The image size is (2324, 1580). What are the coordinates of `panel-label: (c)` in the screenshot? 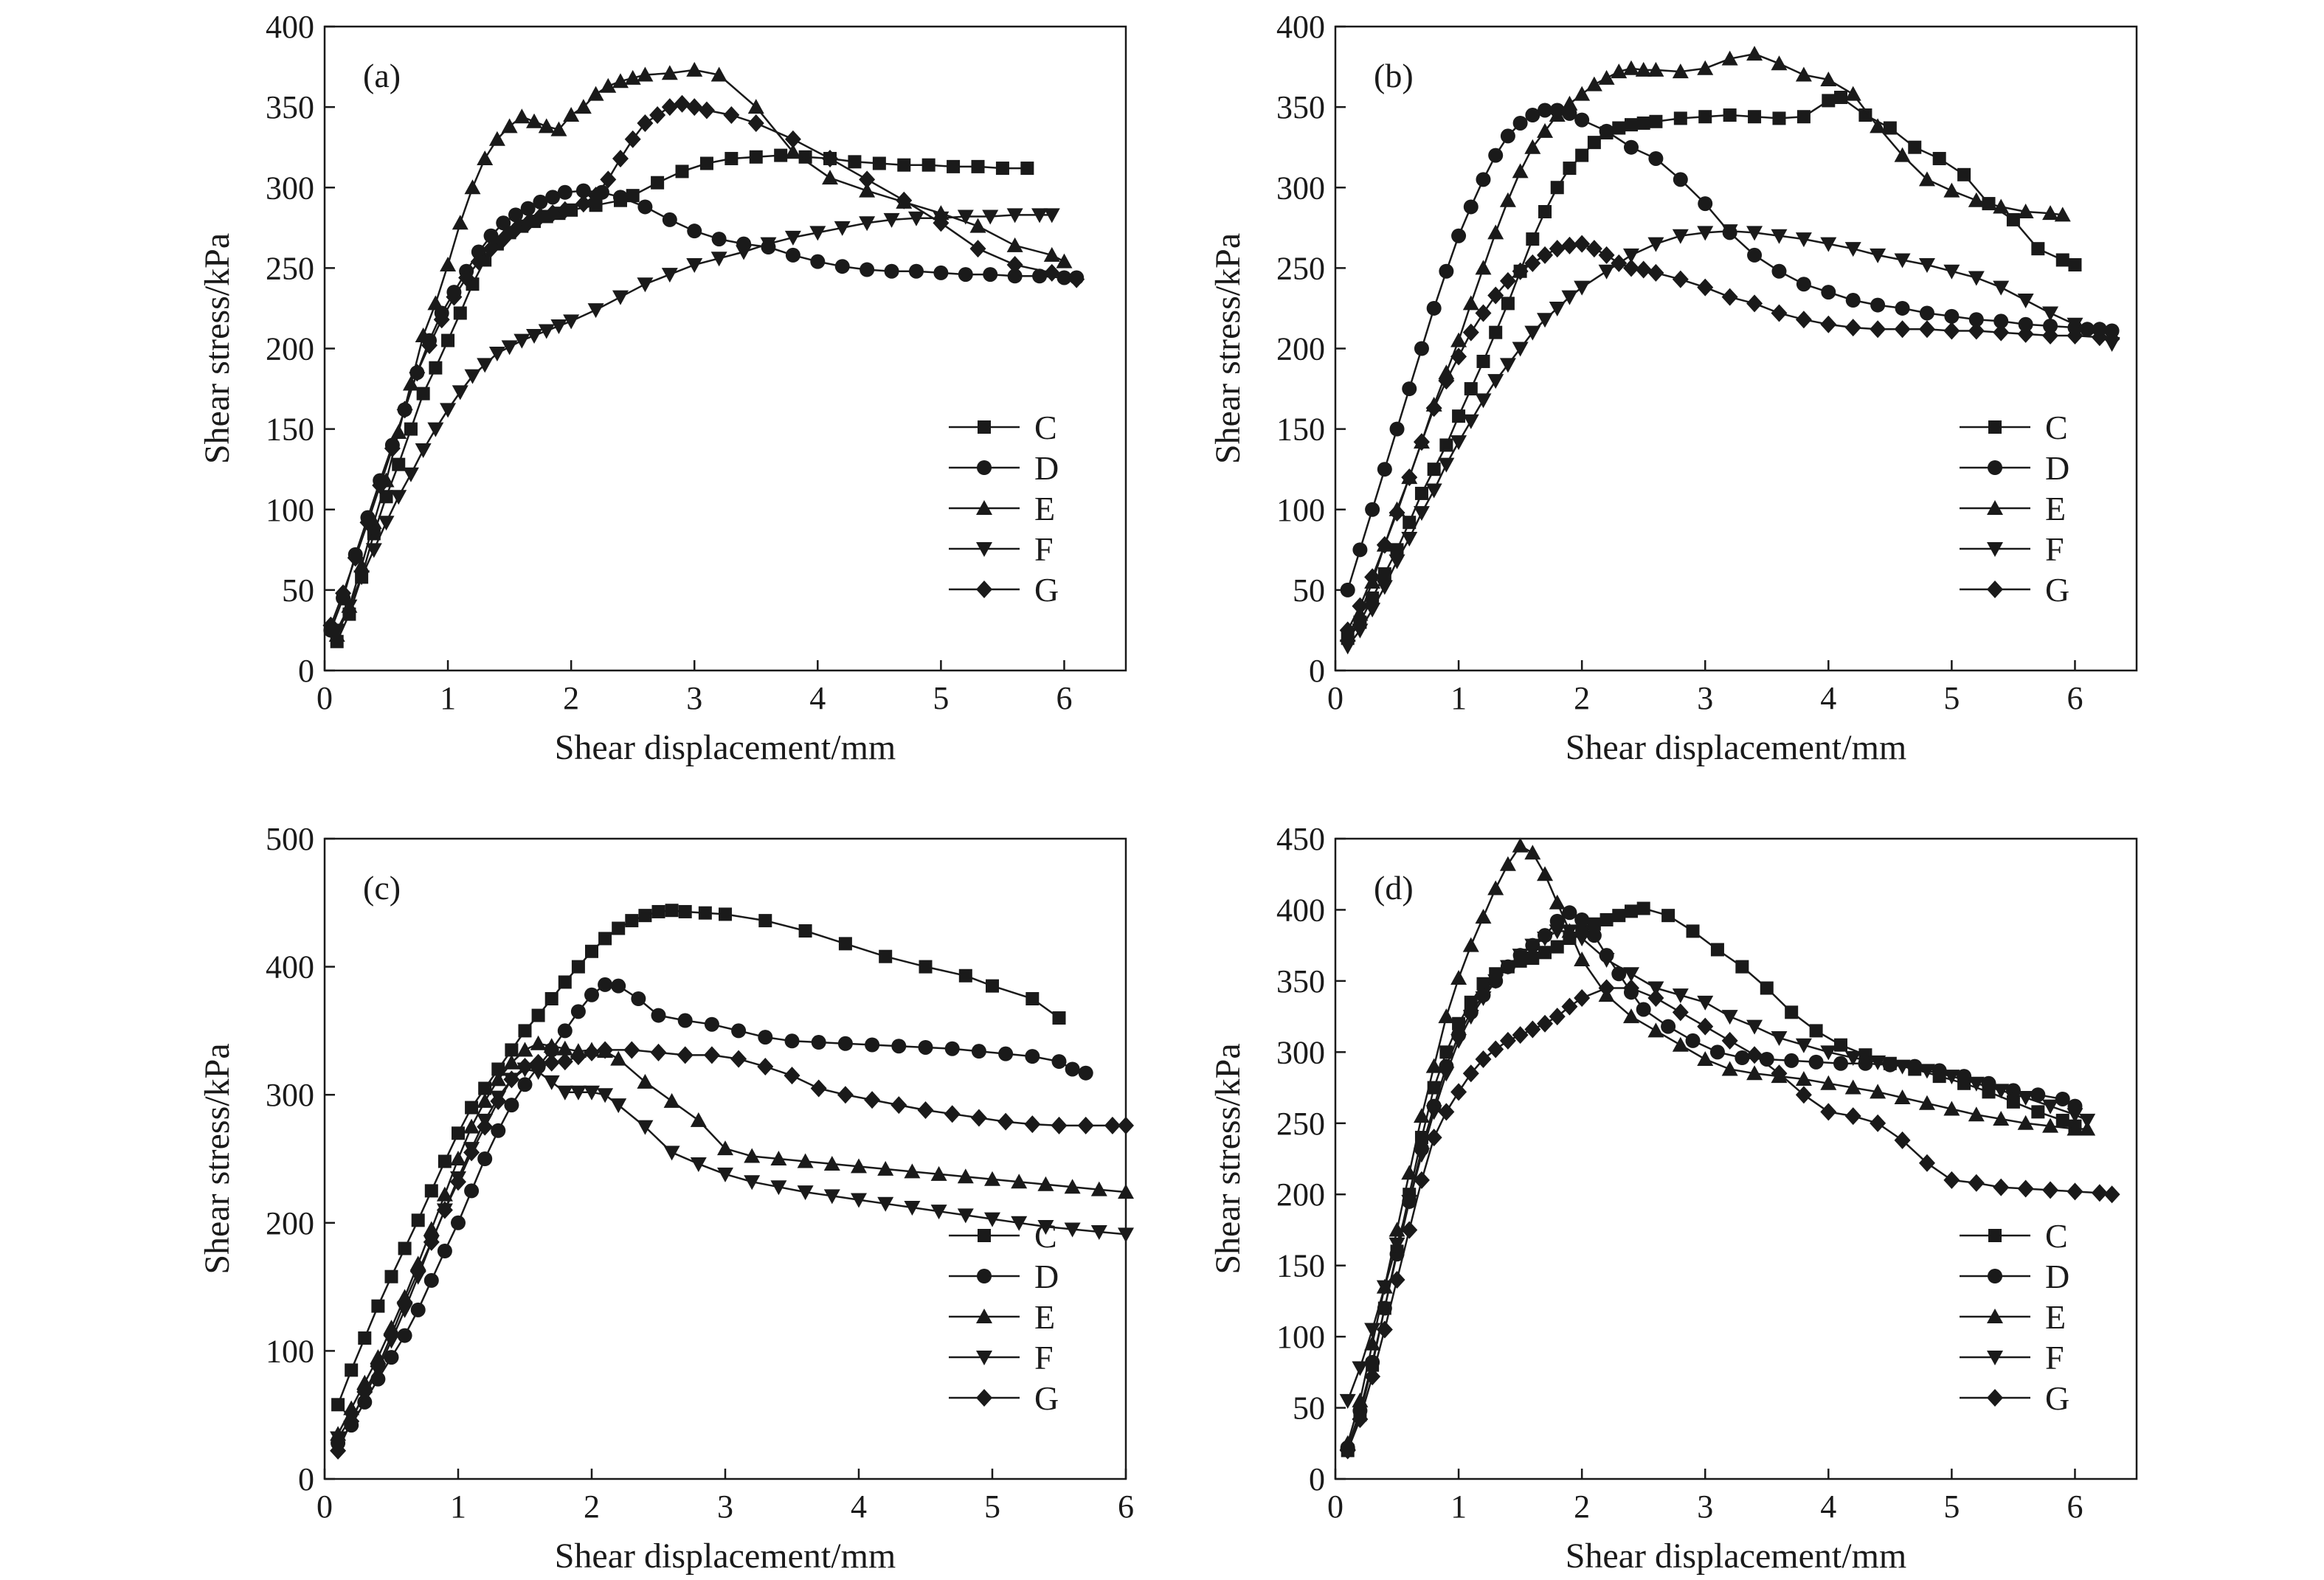 It's located at (382, 888).